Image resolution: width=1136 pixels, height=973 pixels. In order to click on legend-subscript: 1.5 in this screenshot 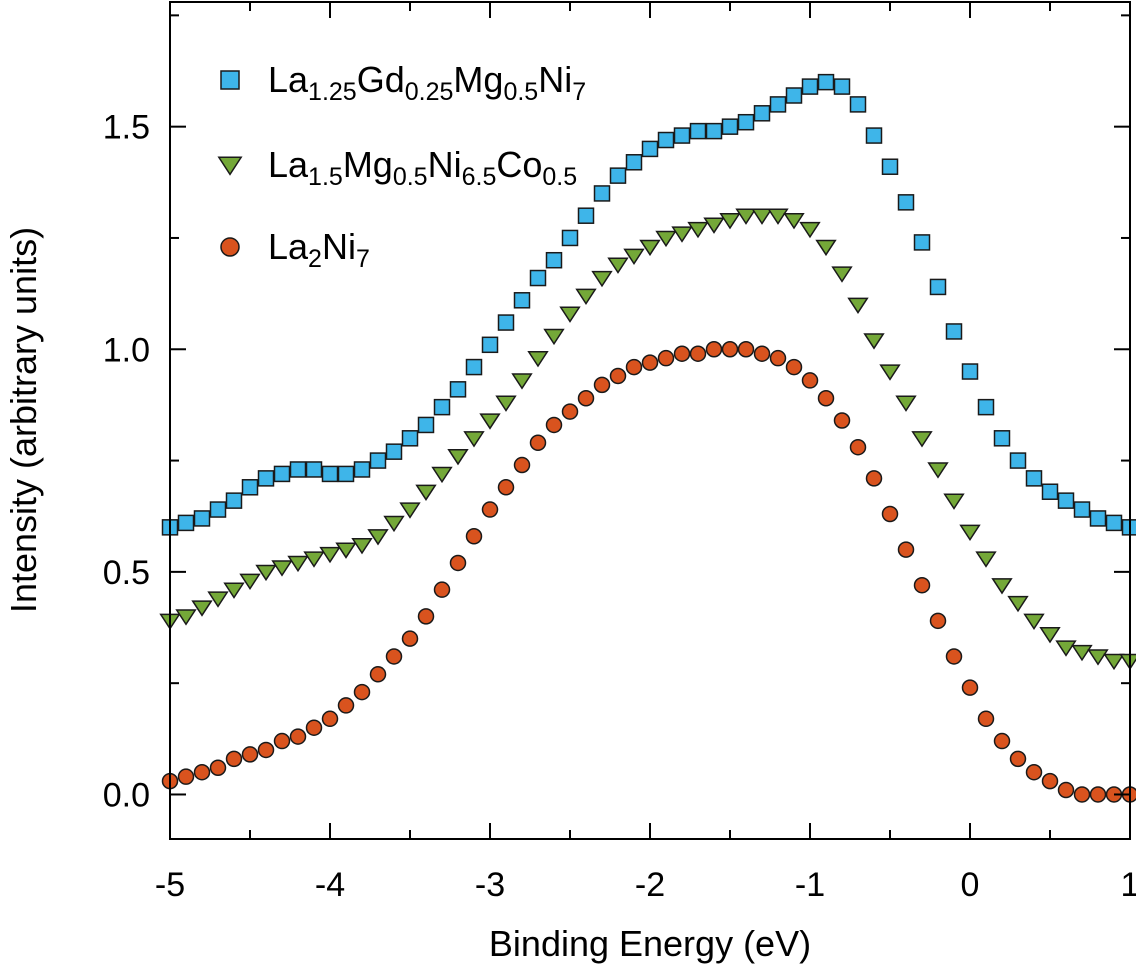, I will do `click(325, 177)`.